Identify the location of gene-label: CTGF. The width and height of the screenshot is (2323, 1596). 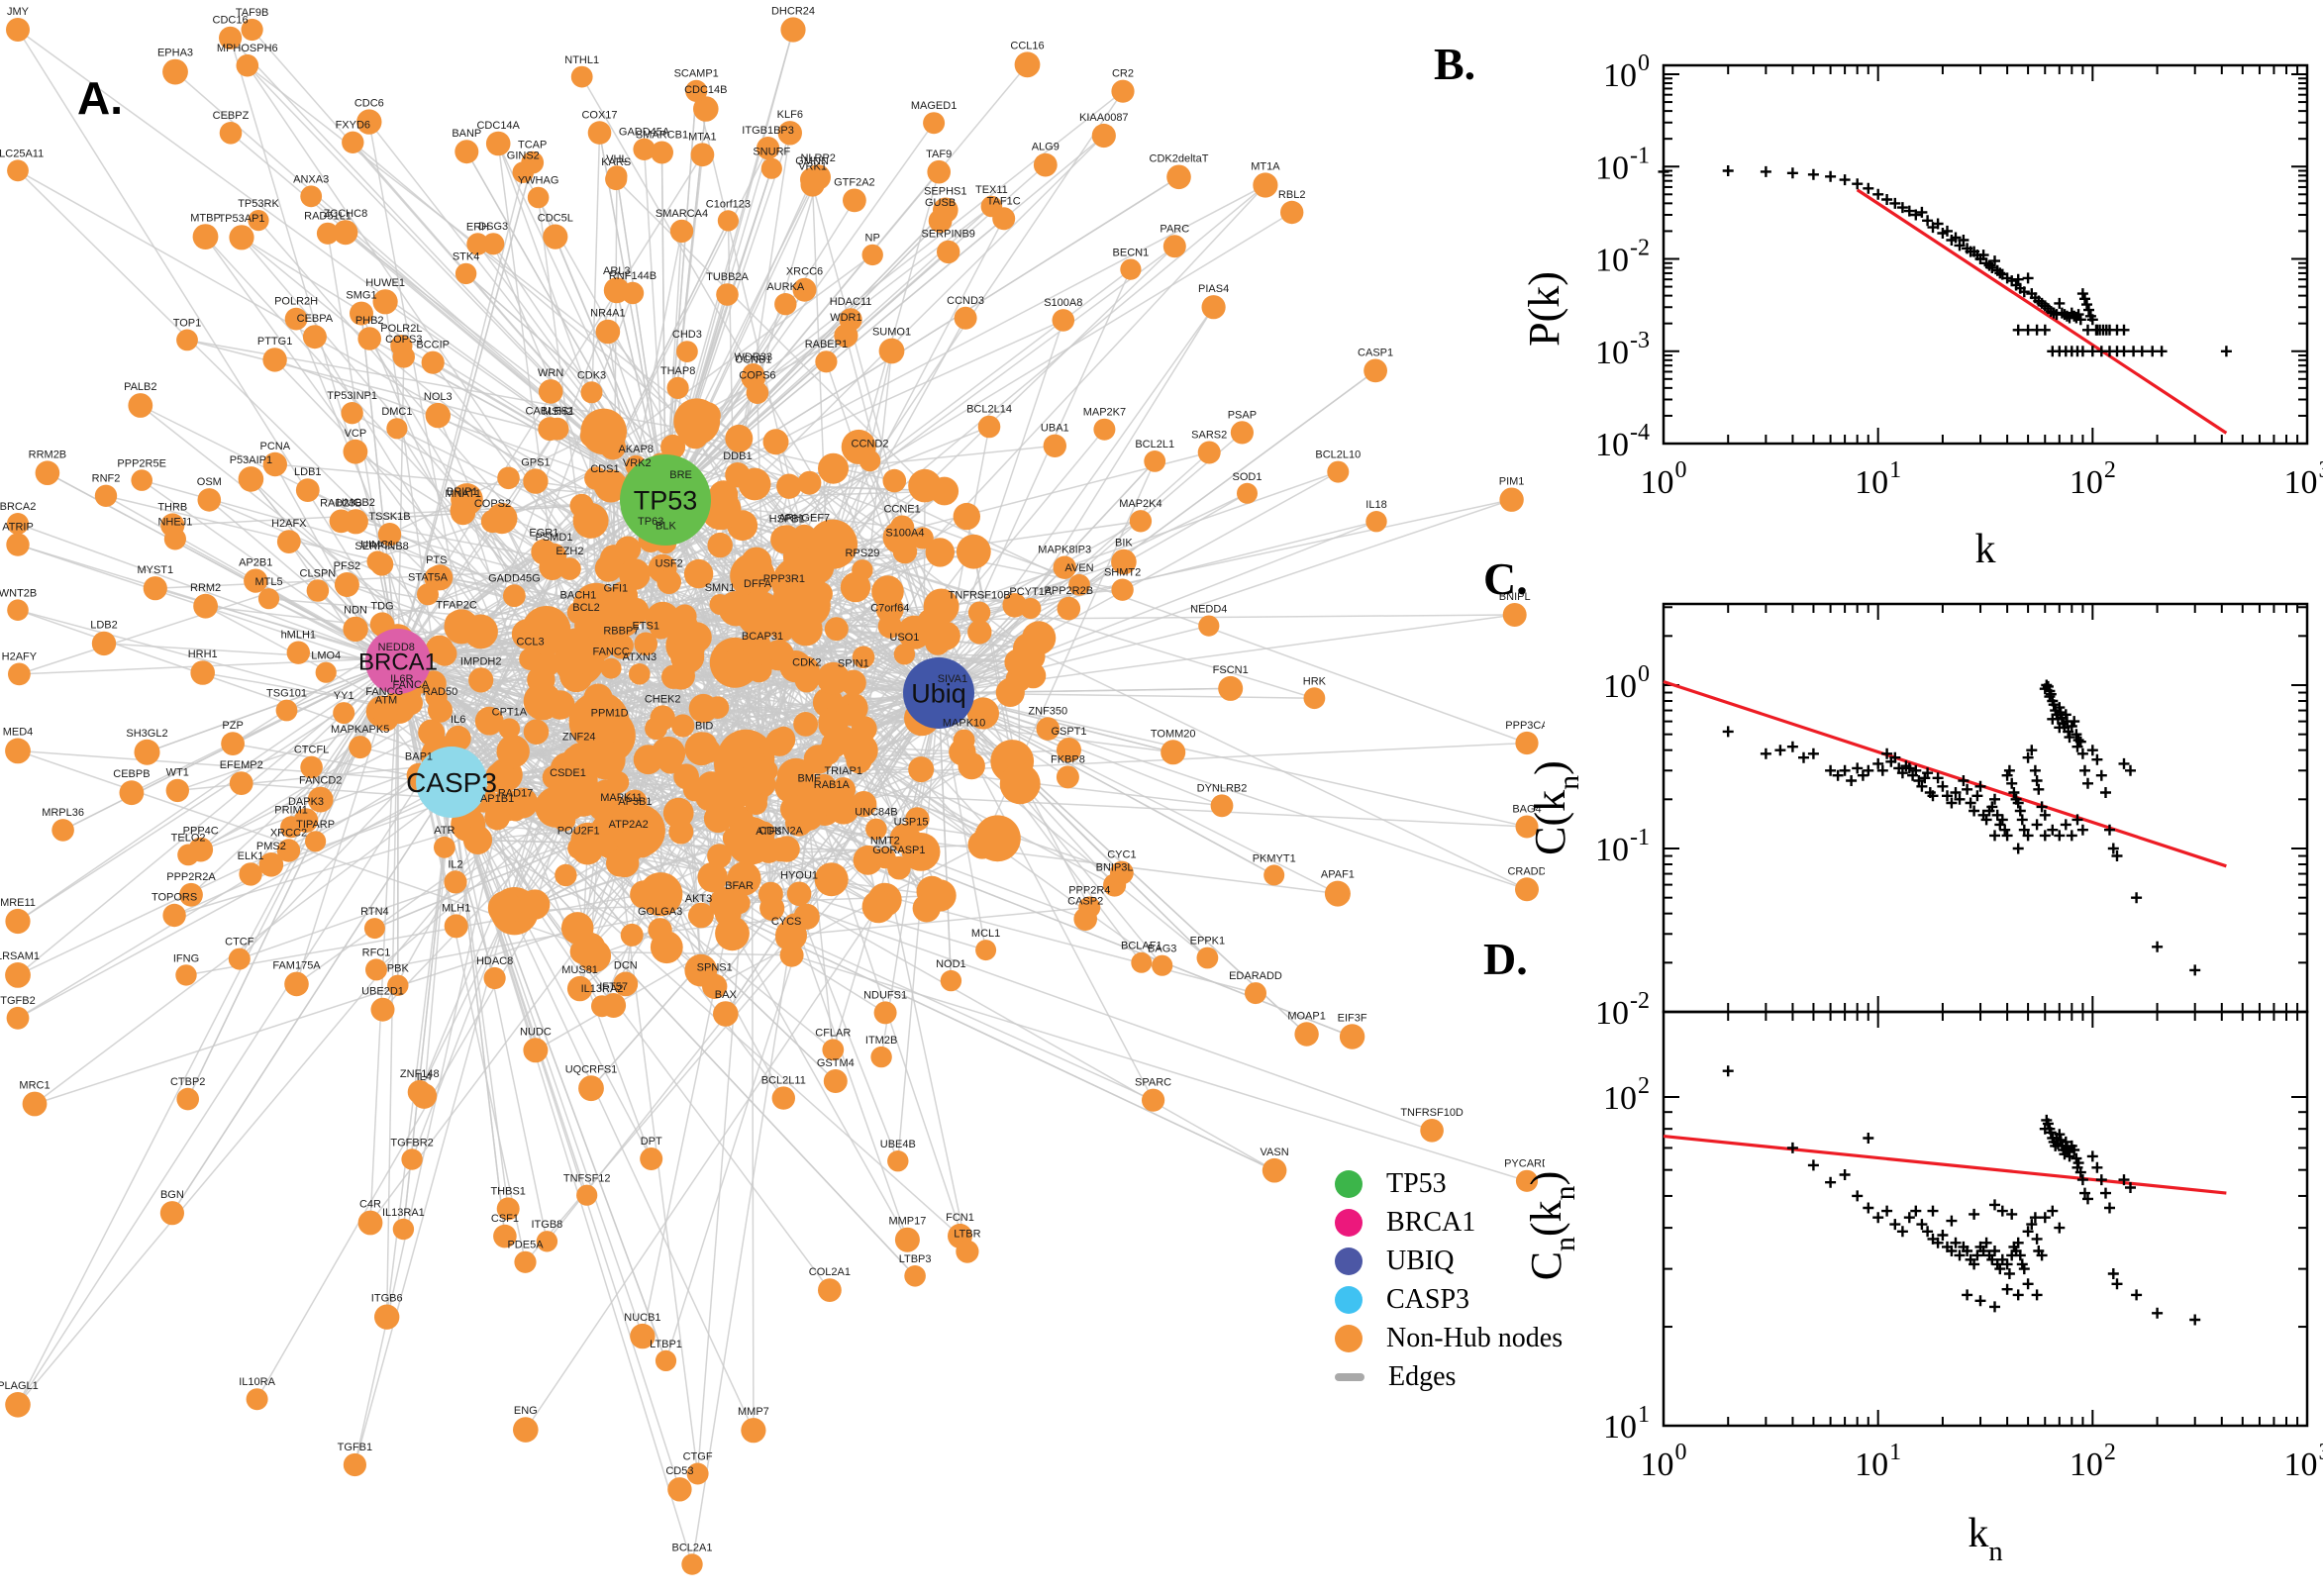
(698, 1457).